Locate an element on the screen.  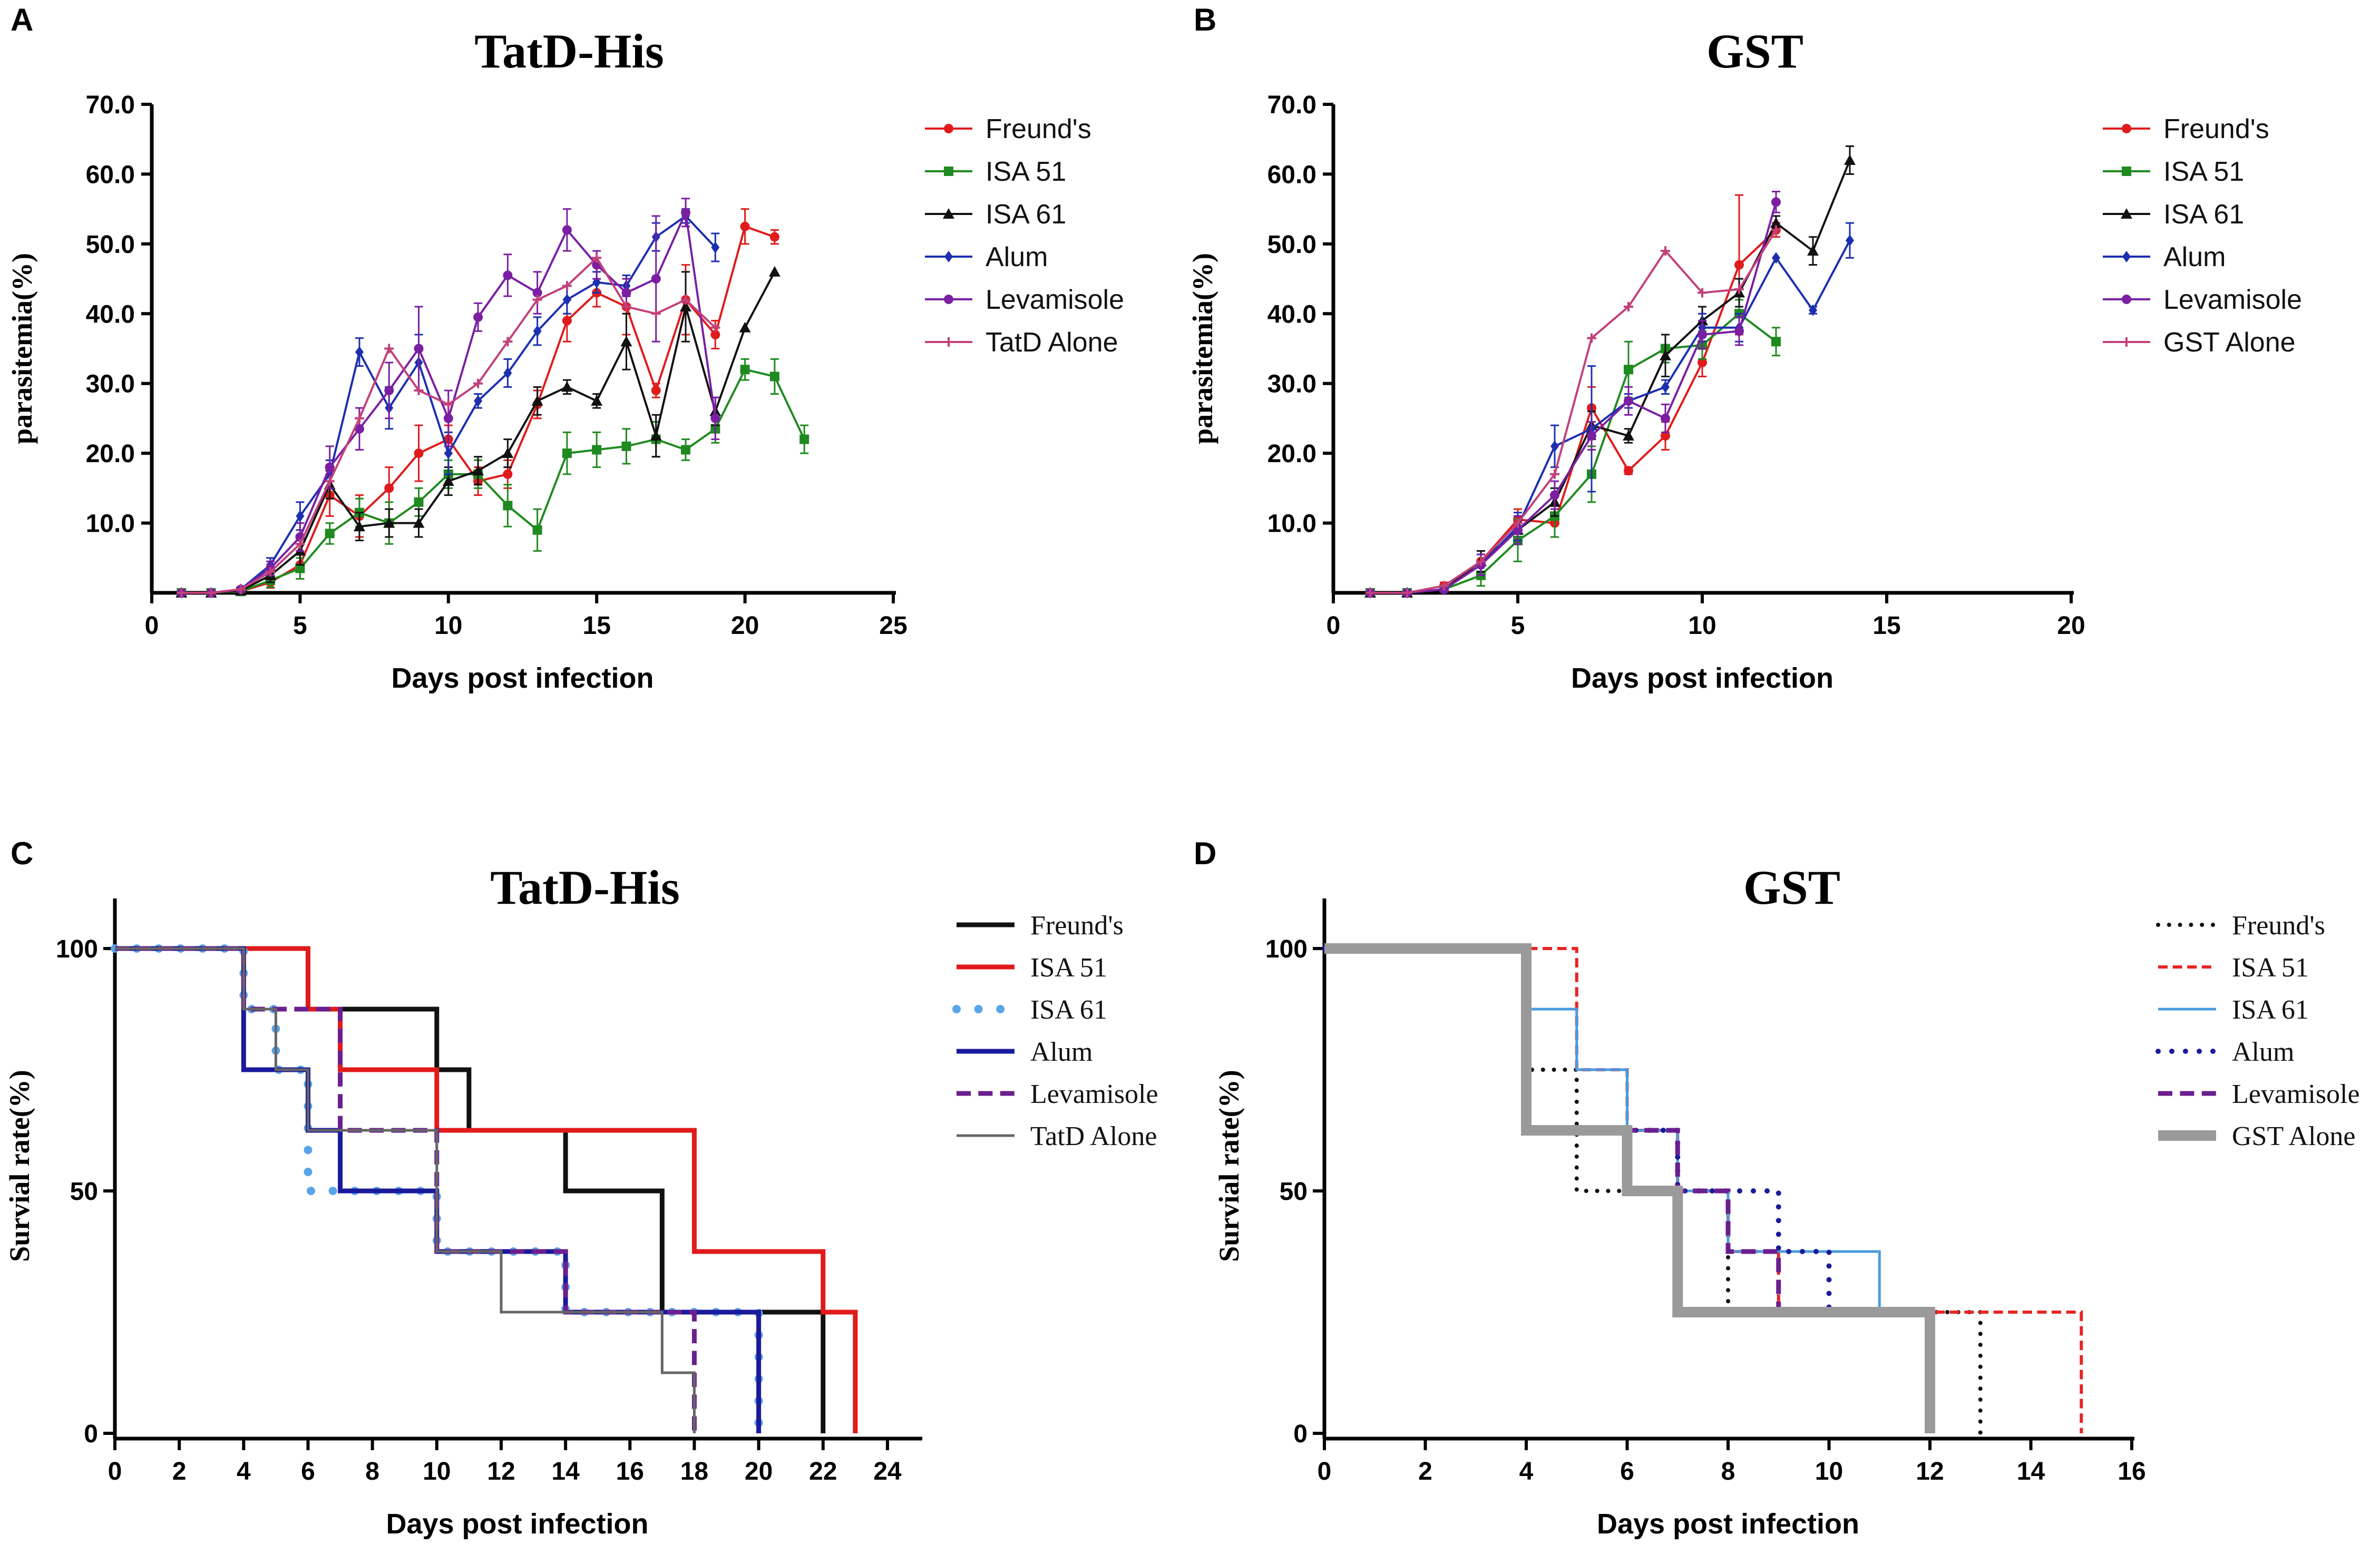
y-axis-label: Survial rate(%) is located at coordinates (1229, 1166).